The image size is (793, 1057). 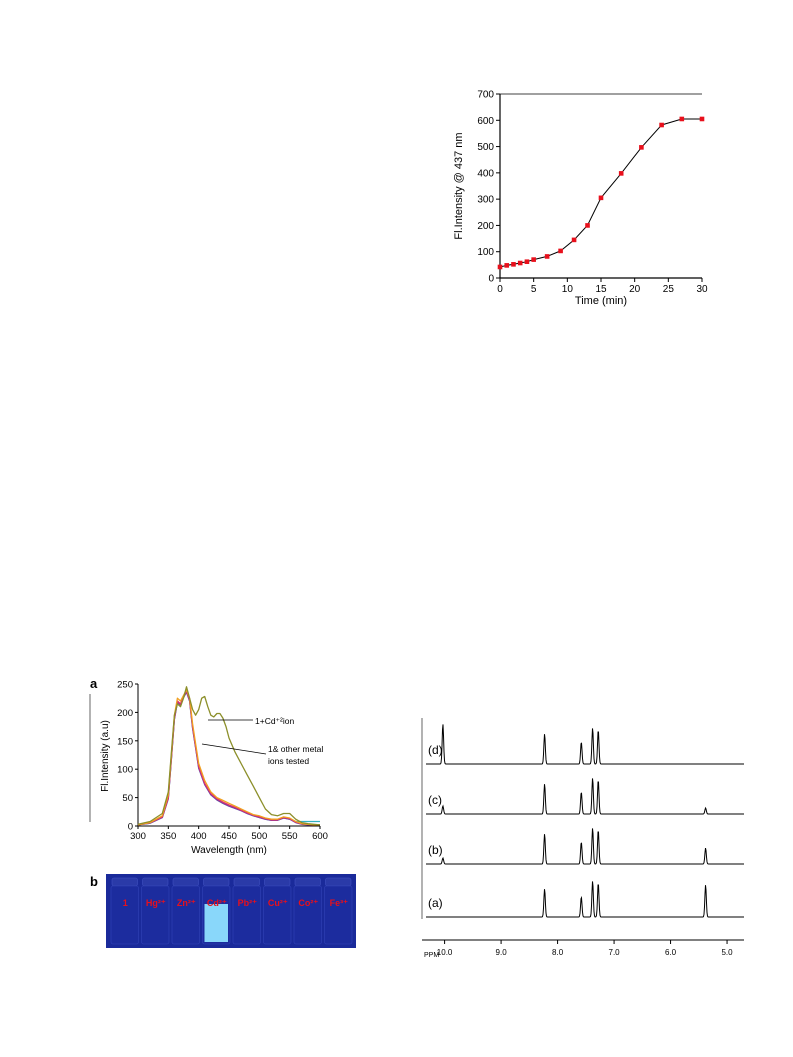 I want to click on vial-photo: b 1 Hg²⁺ Zn²⁺ Cd²⁺ Pb²⁺ Cu²⁺ Co²⁺ Fe³⁺, so click(x=223, y=911).